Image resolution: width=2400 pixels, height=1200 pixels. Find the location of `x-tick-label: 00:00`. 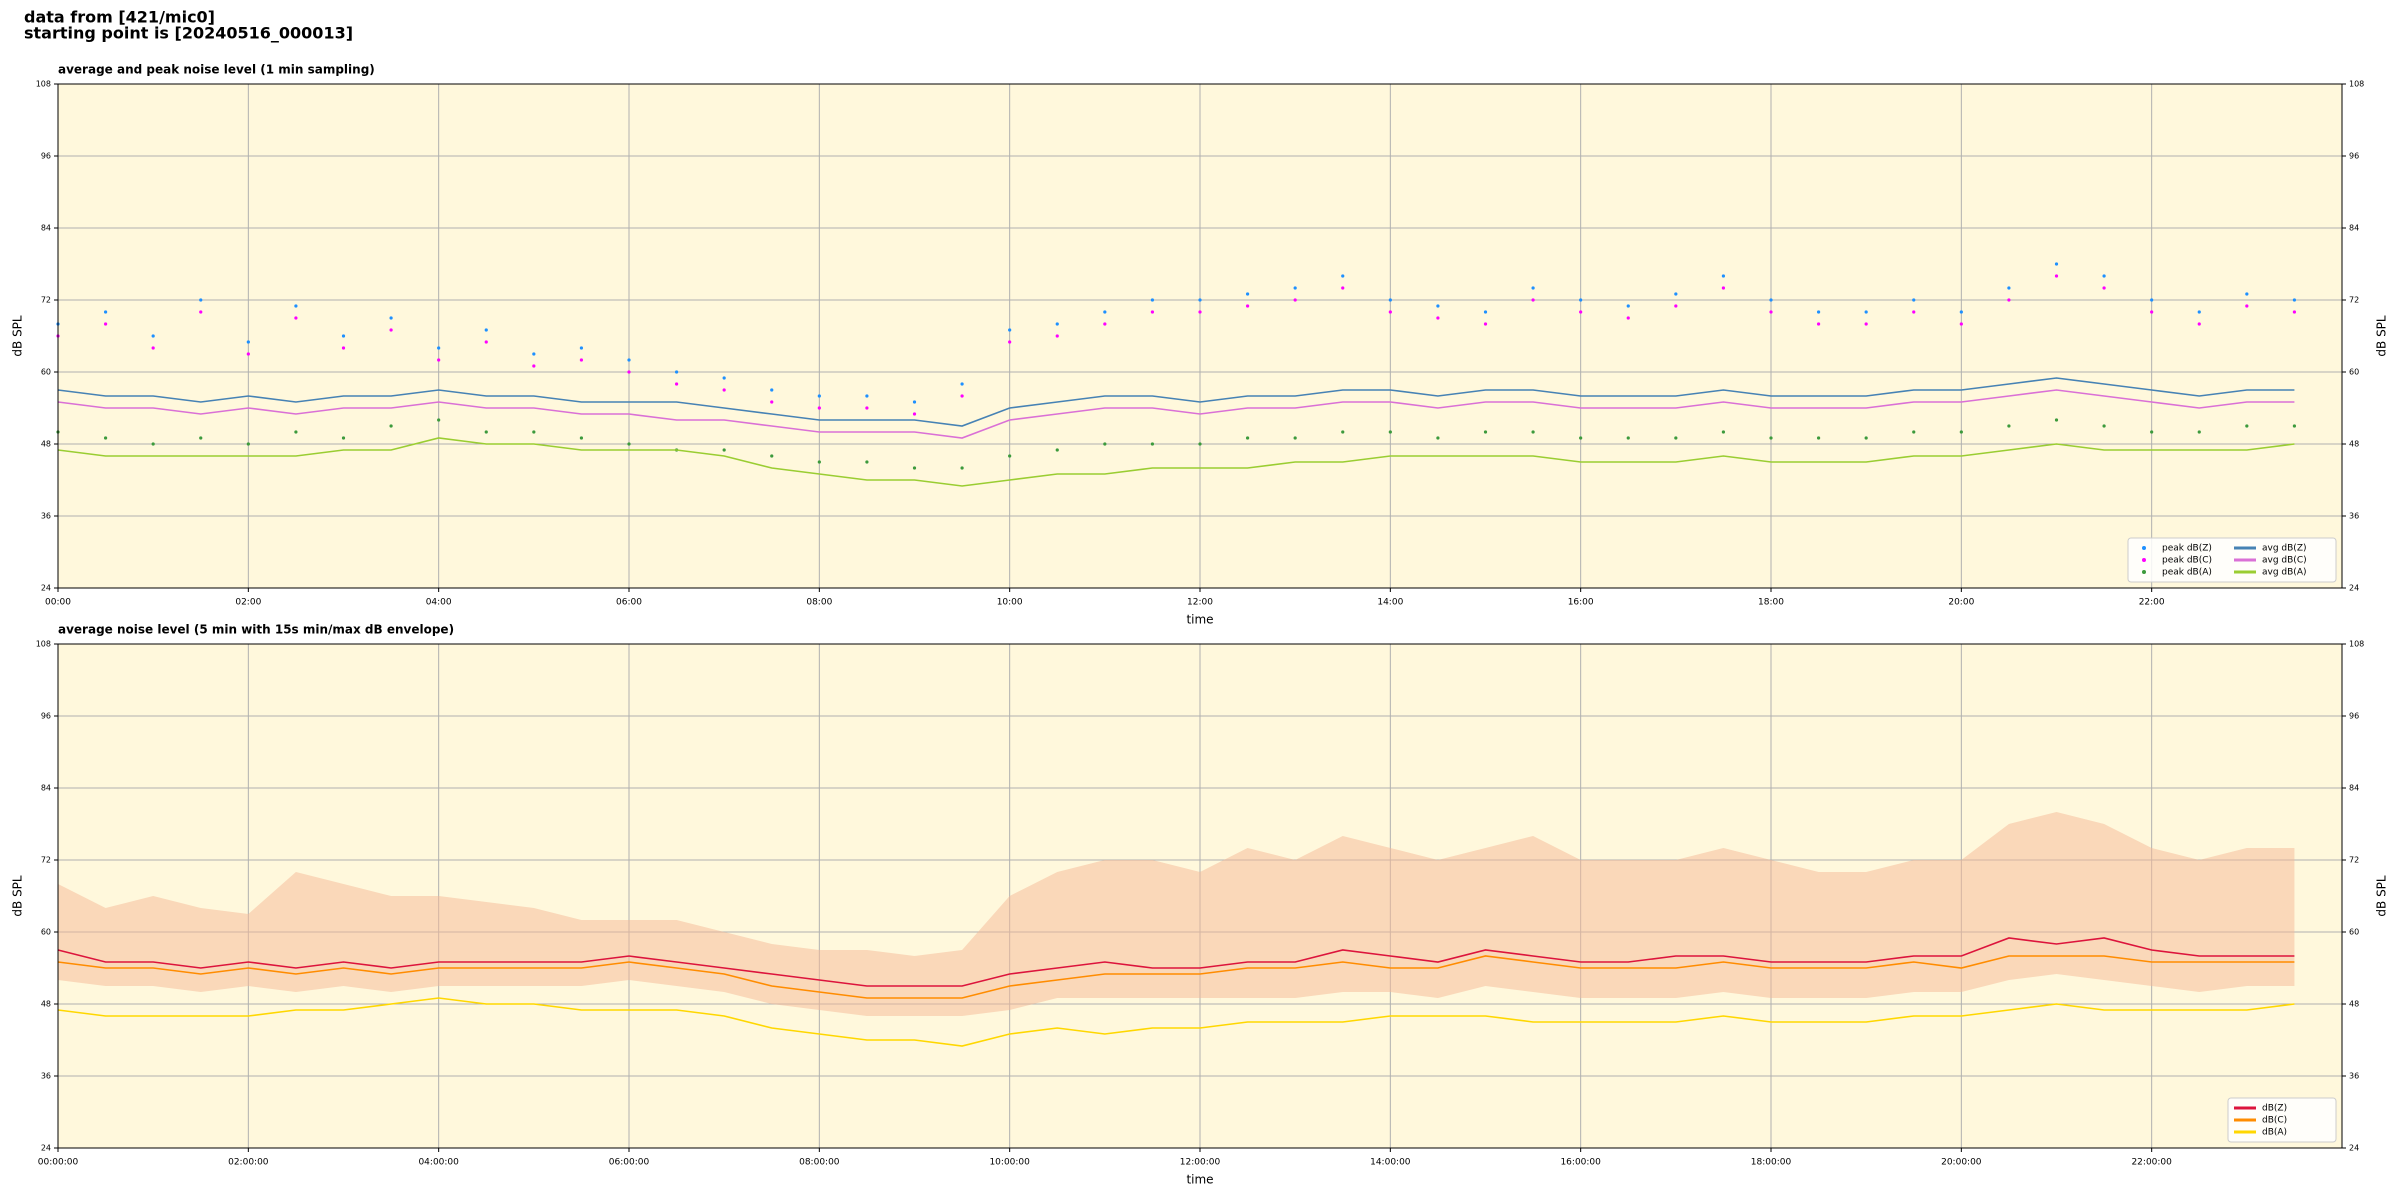

x-tick-label: 00:00 is located at coordinates (58, 603).